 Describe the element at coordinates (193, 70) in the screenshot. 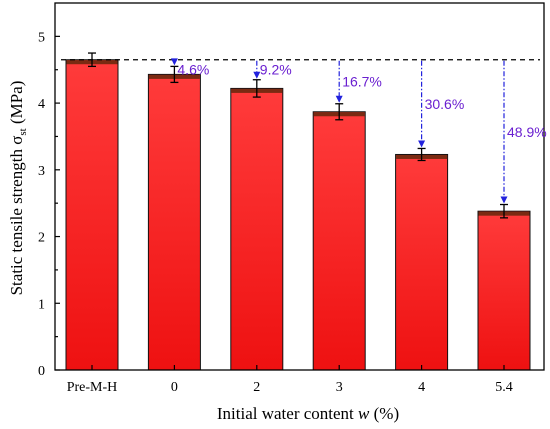

I see `reduction-label: 4.6%` at that location.